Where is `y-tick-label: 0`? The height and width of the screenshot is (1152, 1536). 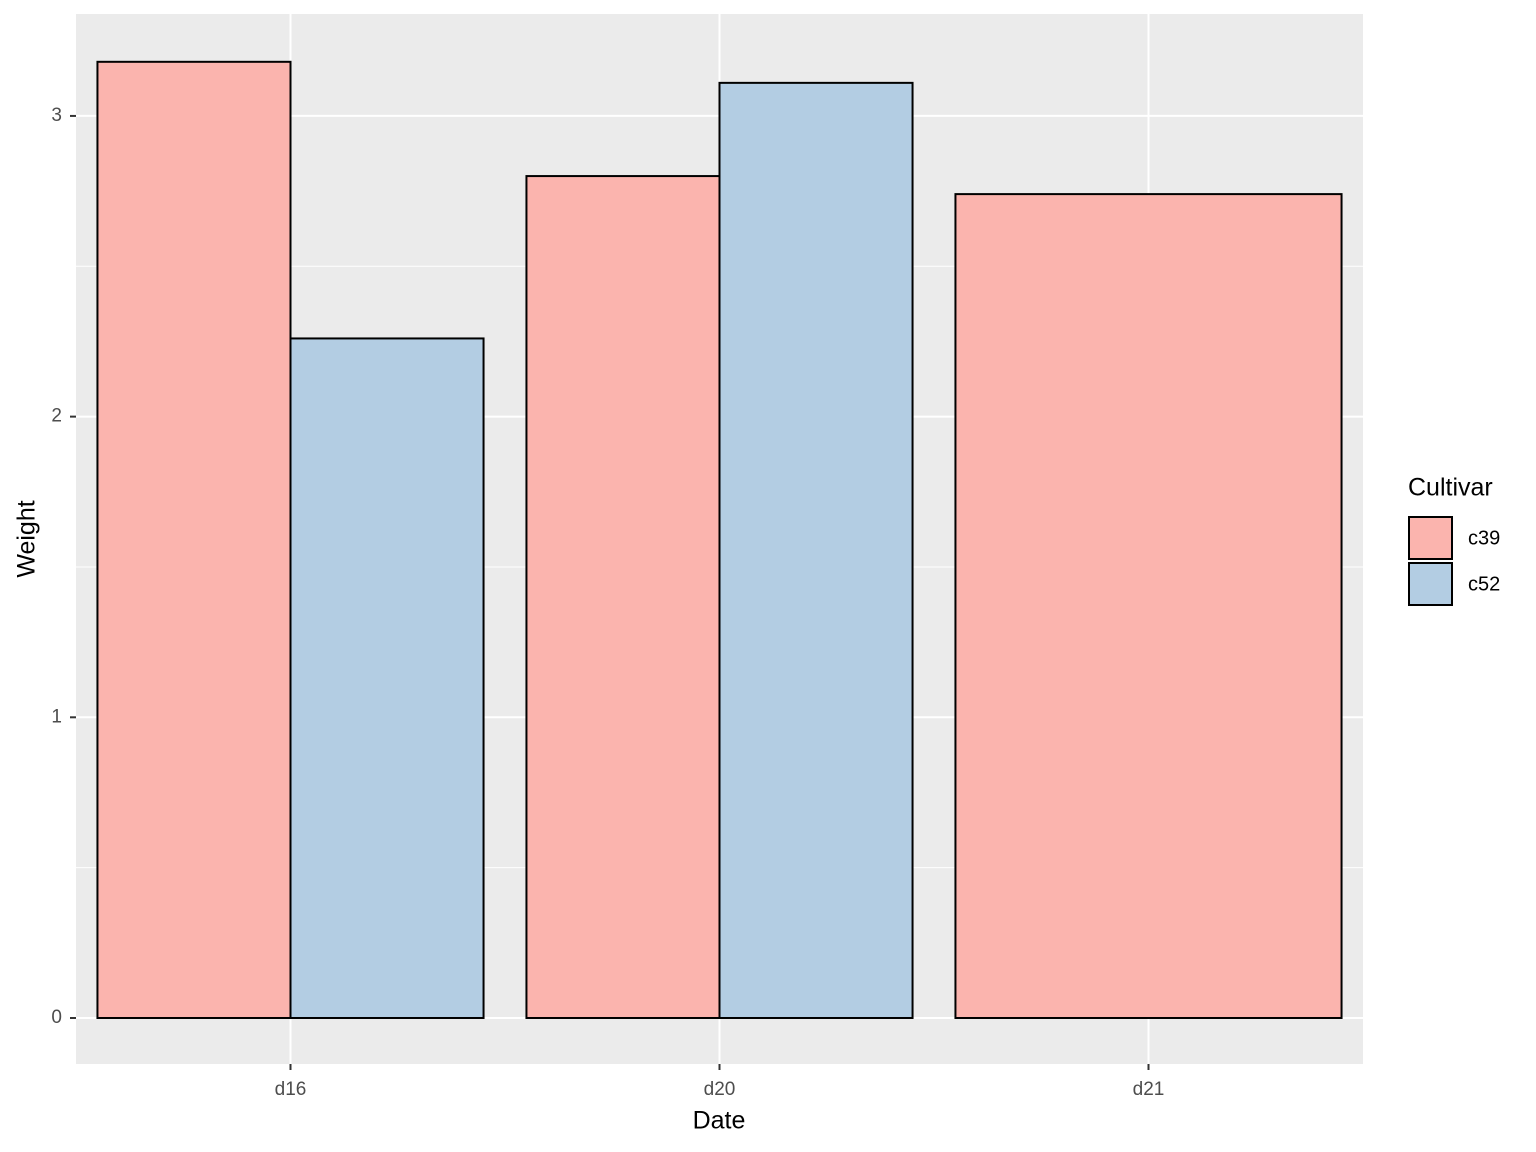
y-tick-label: 0 is located at coordinates (56, 1017).